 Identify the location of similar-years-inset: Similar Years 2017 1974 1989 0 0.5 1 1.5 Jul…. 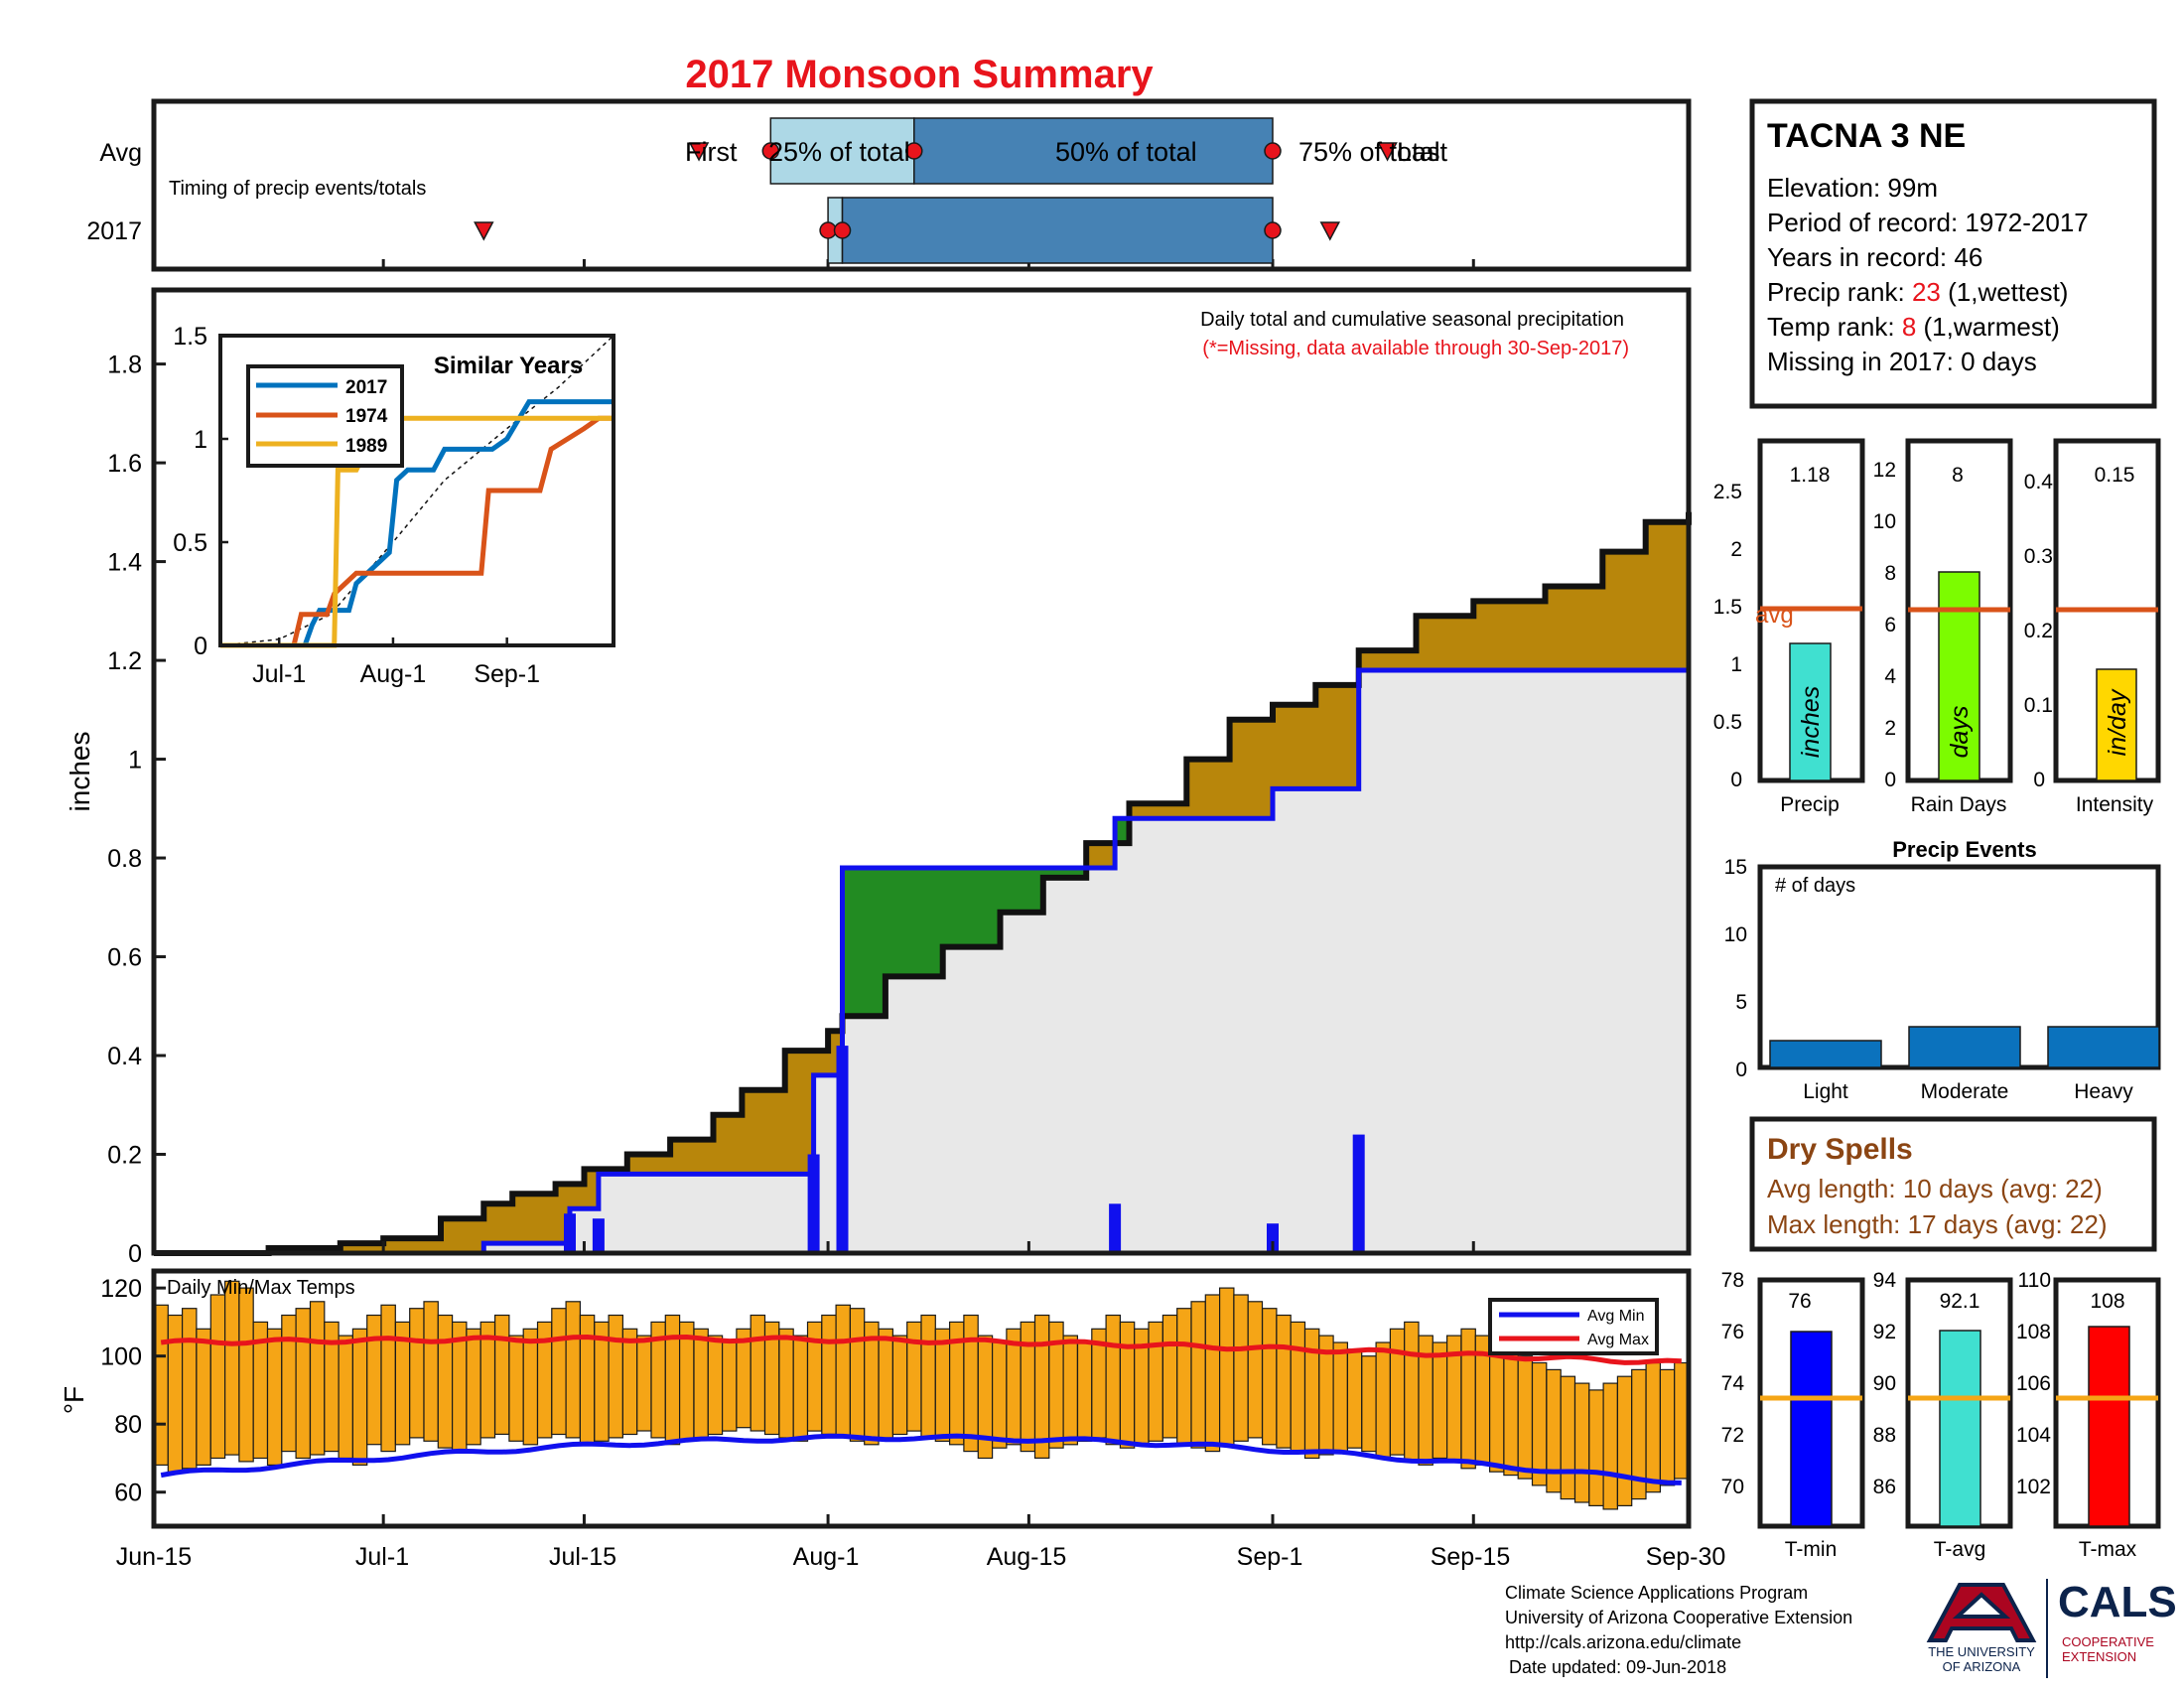
(394, 505).